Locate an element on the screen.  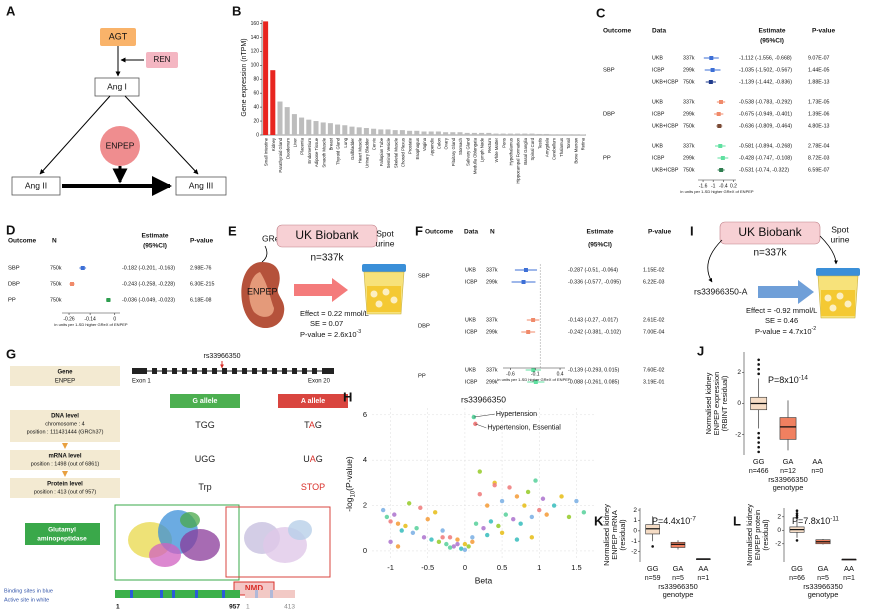
x-tick-label: Pituitary Gland is located at coordinates (453, 151).